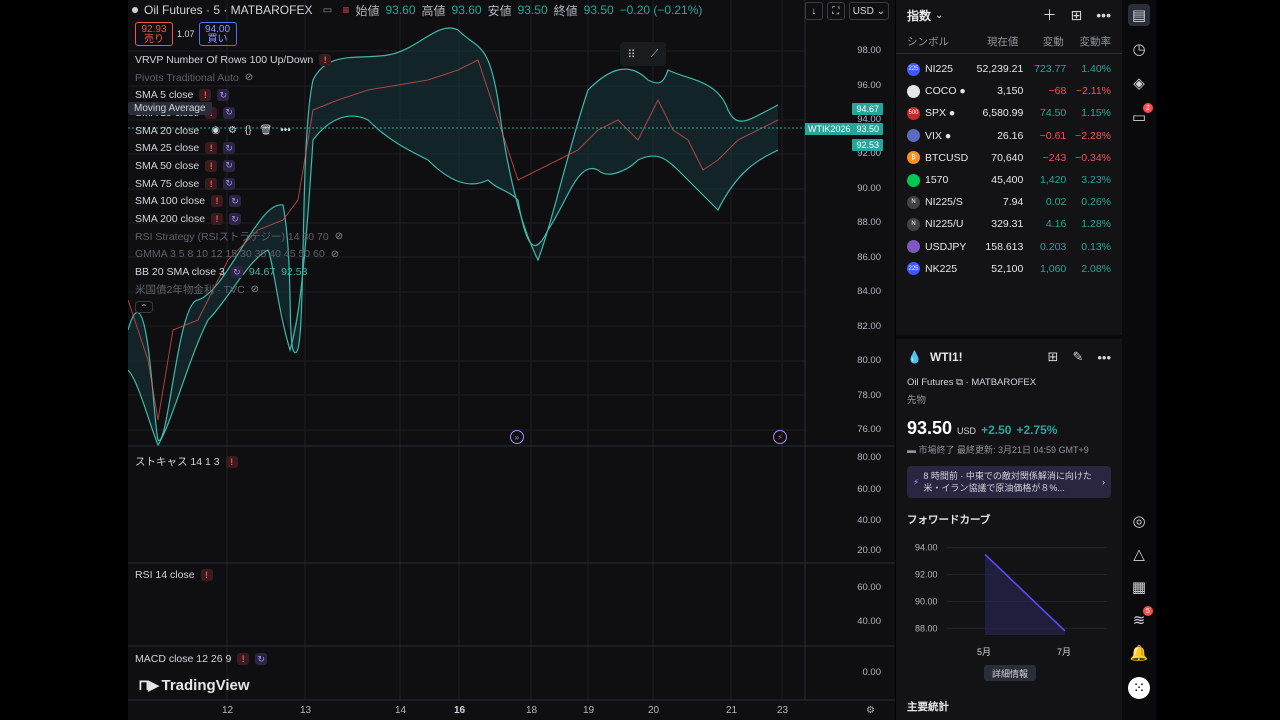 This screenshot has width=1280, height=720. I want to click on legend-rsi-strategy: RSI Strategy (RSIストラテジー) 14 30 70 ⊘, so click(239, 237).